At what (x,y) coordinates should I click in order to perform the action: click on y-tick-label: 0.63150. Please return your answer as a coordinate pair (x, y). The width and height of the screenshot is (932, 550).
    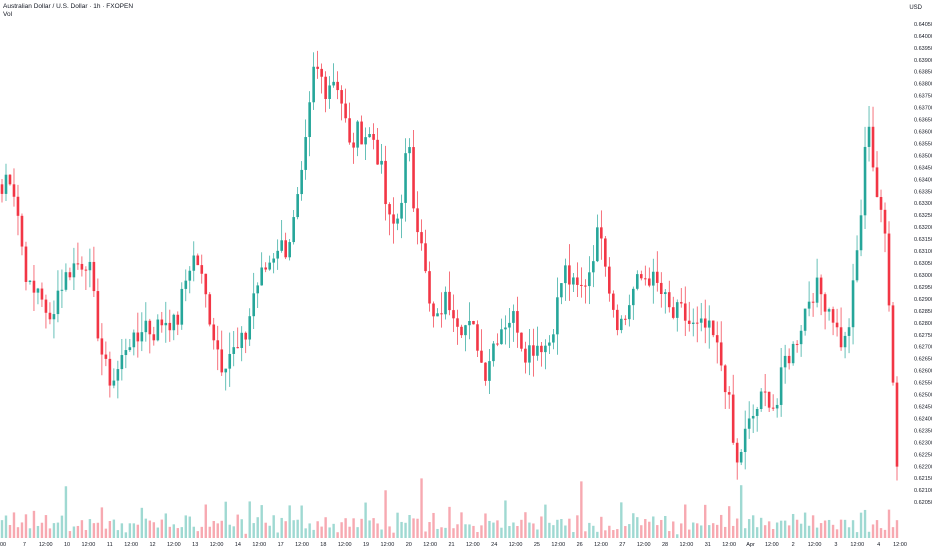
    Looking at the image, I should click on (923, 240).